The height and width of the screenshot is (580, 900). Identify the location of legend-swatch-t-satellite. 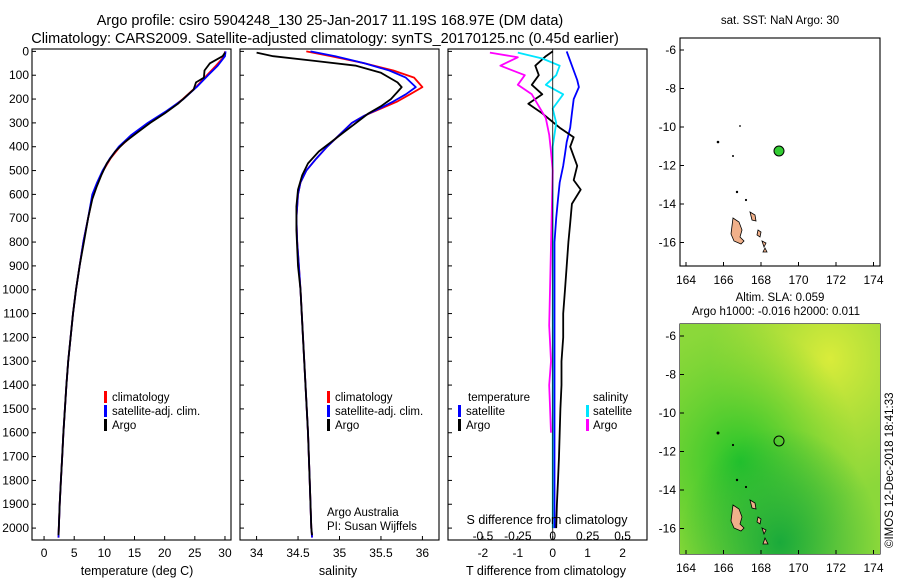
(459, 411).